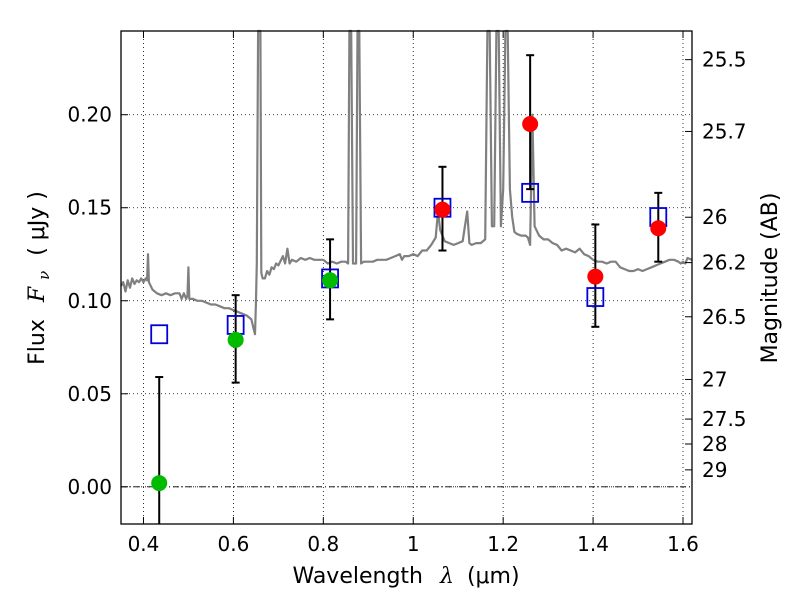  What do you see at coordinates (89, 115) in the screenshot?
I see `y-tick-label: 0.20` at bounding box center [89, 115].